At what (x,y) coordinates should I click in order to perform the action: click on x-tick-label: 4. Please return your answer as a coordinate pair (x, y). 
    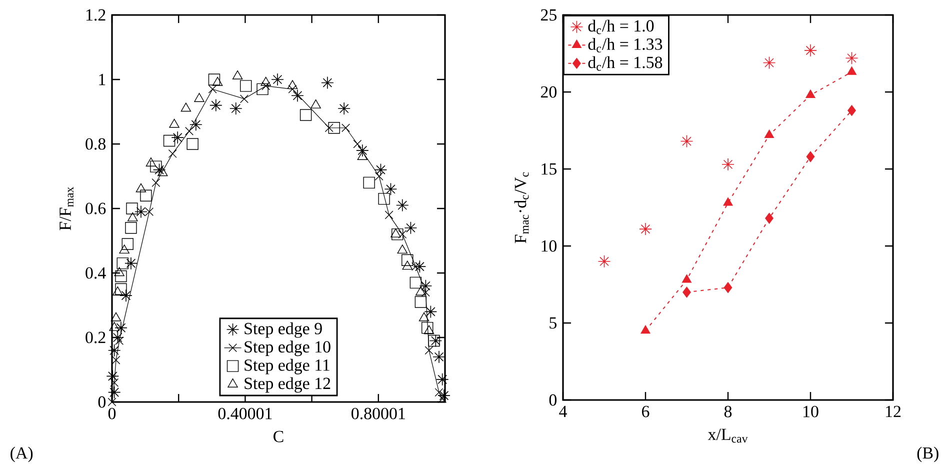
    Looking at the image, I should click on (563, 411).